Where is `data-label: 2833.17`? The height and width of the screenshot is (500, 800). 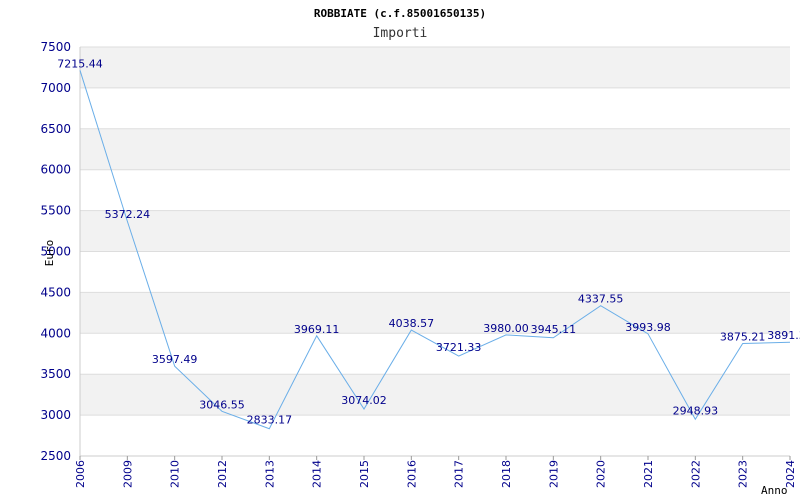 data-label: 2833.17 is located at coordinates (270, 420).